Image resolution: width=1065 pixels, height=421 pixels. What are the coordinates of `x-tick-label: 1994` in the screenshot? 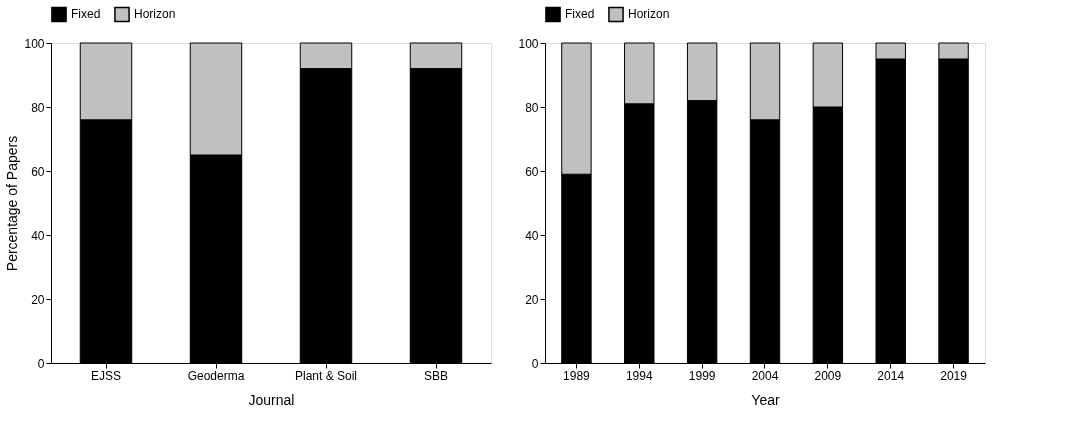 It's located at (639, 375).